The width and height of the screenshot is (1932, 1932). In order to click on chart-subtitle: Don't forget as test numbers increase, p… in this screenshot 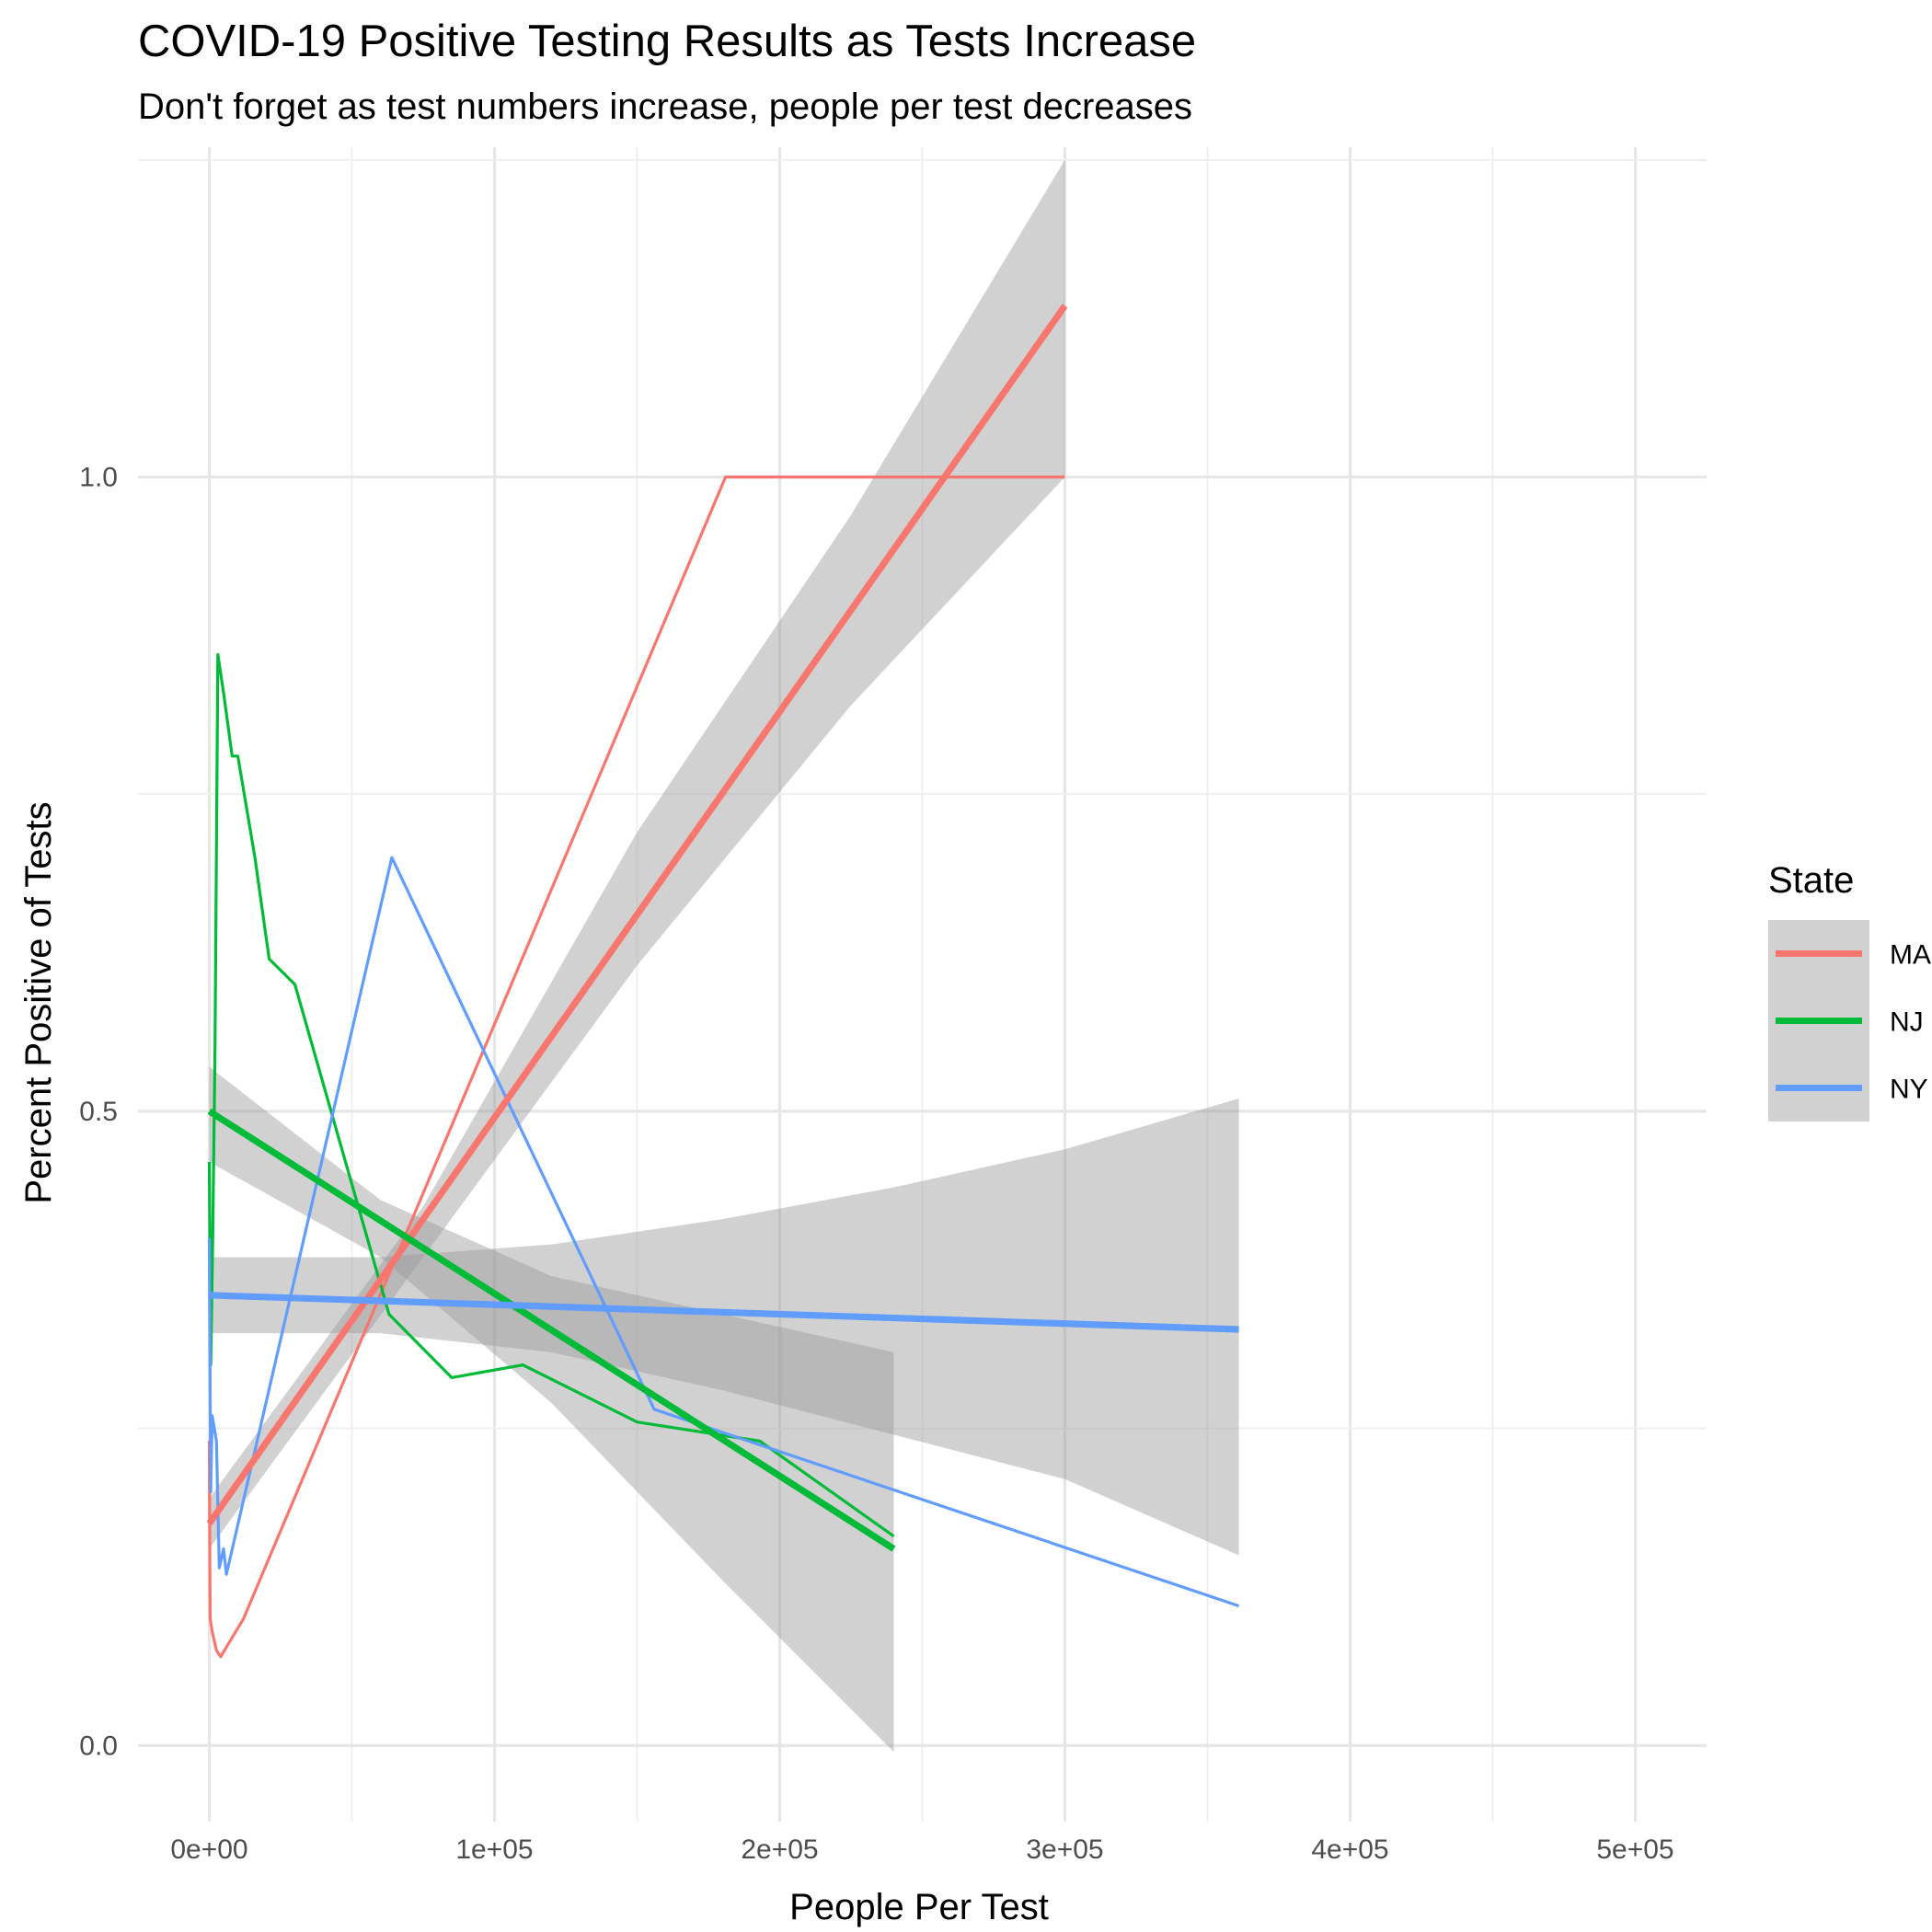, I will do `click(665, 106)`.